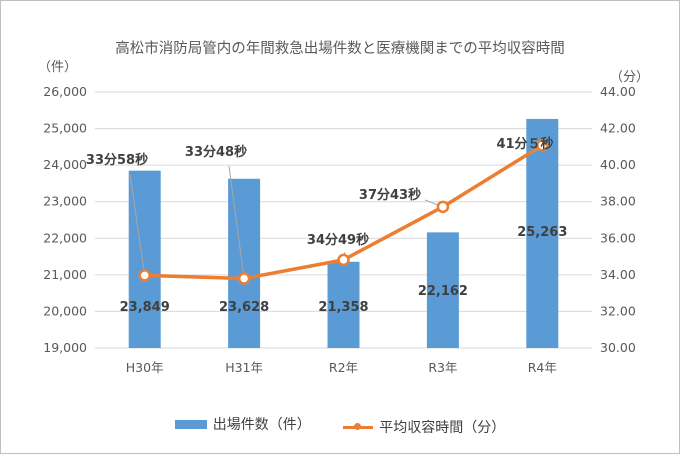 This screenshot has height=454, width=680. Describe the element at coordinates (618, 128) in the screenshot. I see `y-right-tick-label: 42.00` at that location.